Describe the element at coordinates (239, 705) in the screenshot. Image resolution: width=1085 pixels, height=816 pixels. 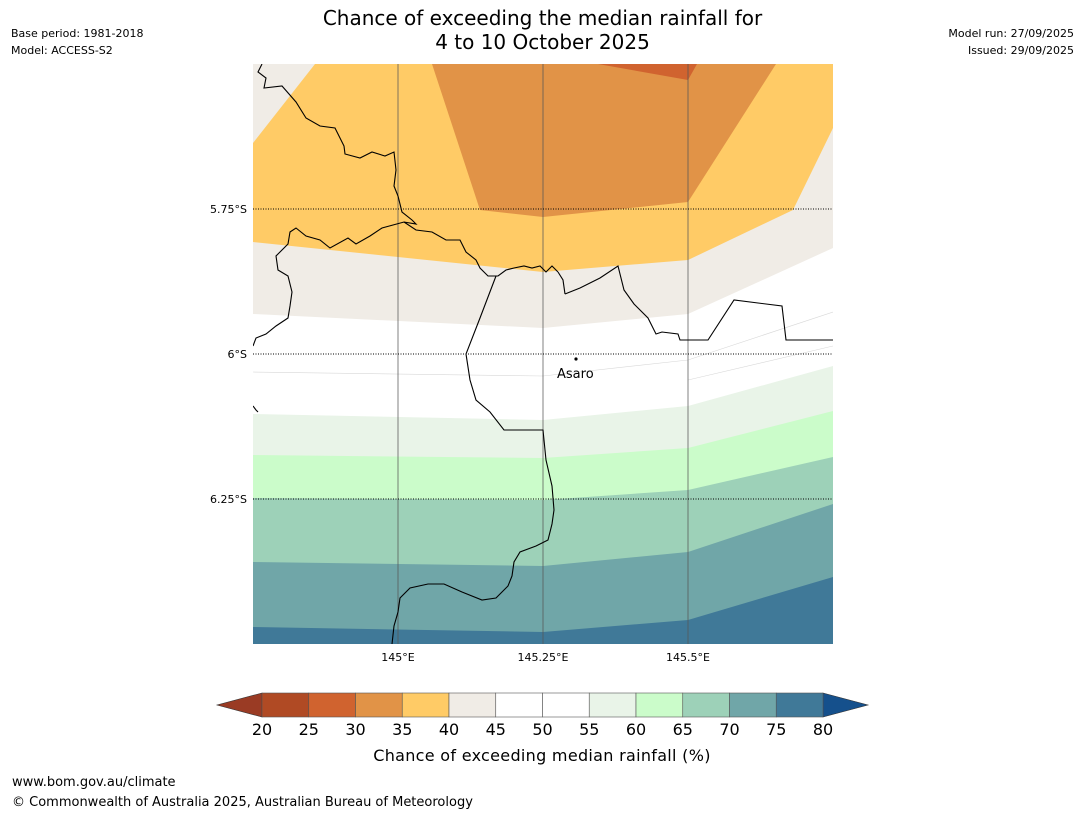
I see `colorbar-under-arrow` at that location.